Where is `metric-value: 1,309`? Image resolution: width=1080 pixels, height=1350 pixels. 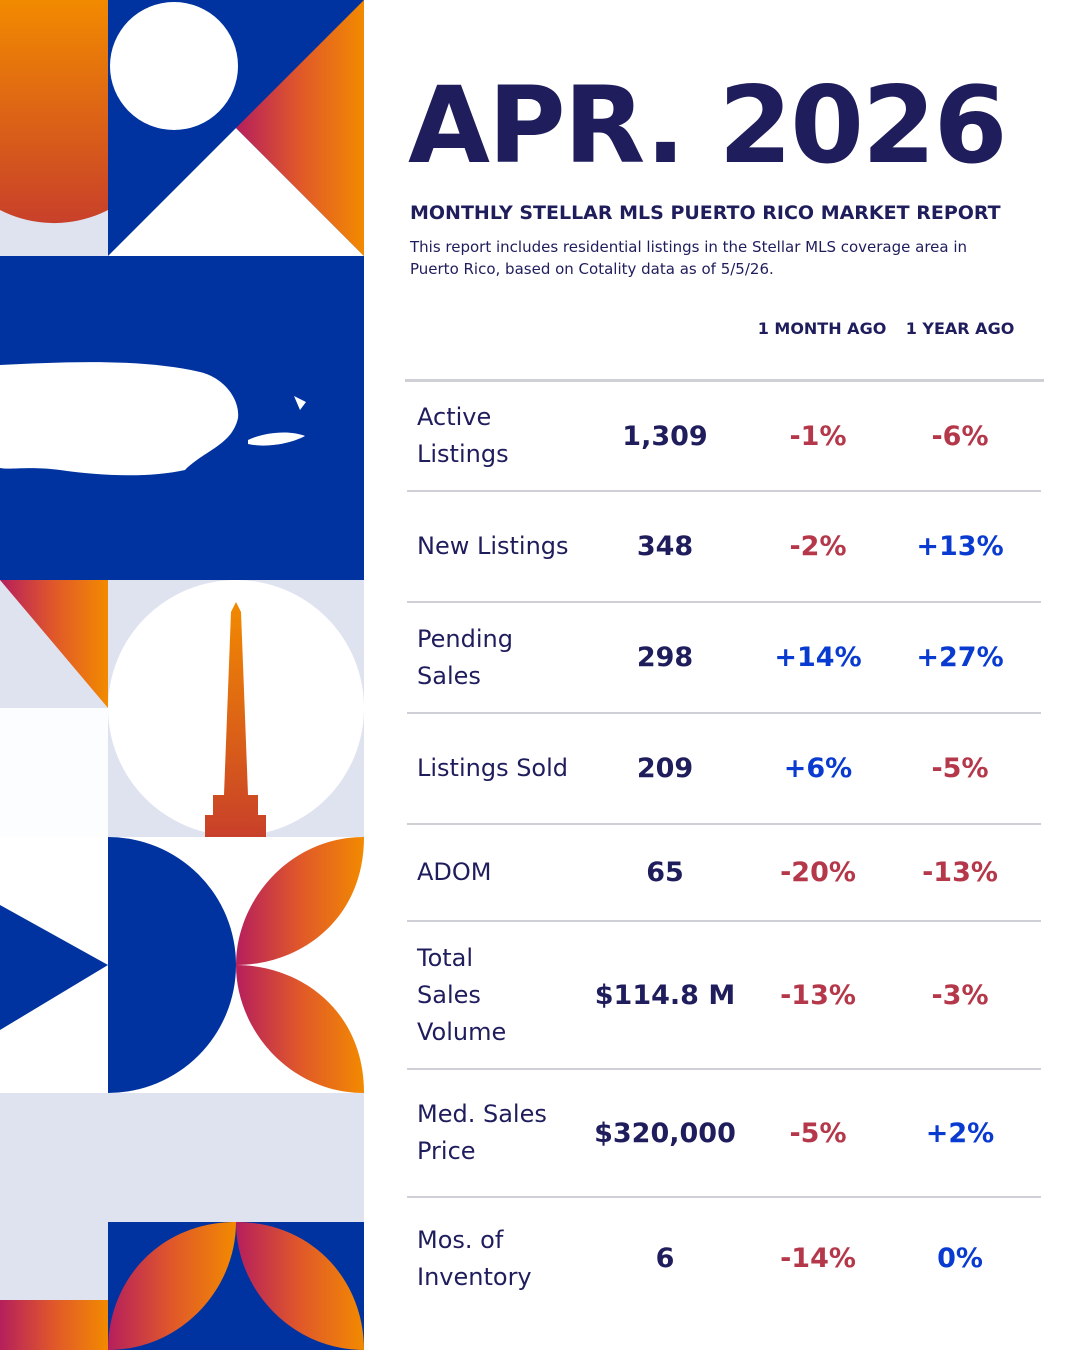
metric-value: 1,309 is located at coordinates (665, 436).